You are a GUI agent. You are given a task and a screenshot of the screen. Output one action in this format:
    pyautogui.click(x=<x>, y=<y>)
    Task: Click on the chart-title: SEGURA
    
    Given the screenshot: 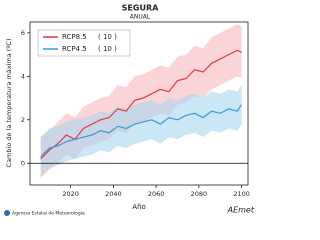 What is the action you would take?
    pyautogui.click(x=140, y=8)
    